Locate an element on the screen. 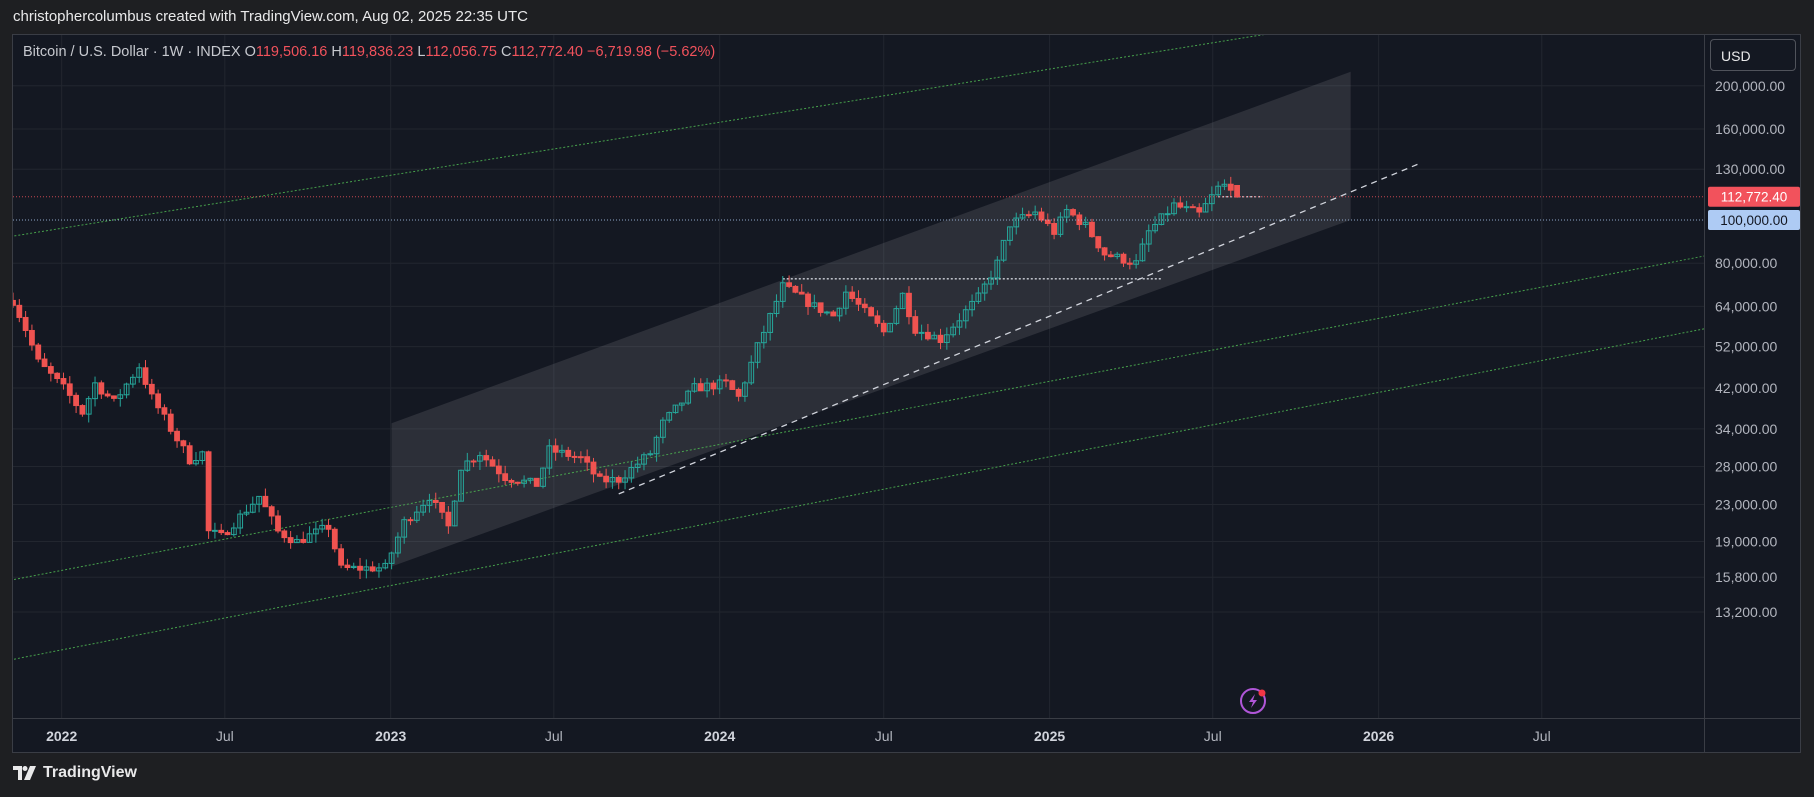 Image resolution: width=1814 pixels, height=797 pixels. x-tick-label: 2025 is located at coordinates (1049, 736).